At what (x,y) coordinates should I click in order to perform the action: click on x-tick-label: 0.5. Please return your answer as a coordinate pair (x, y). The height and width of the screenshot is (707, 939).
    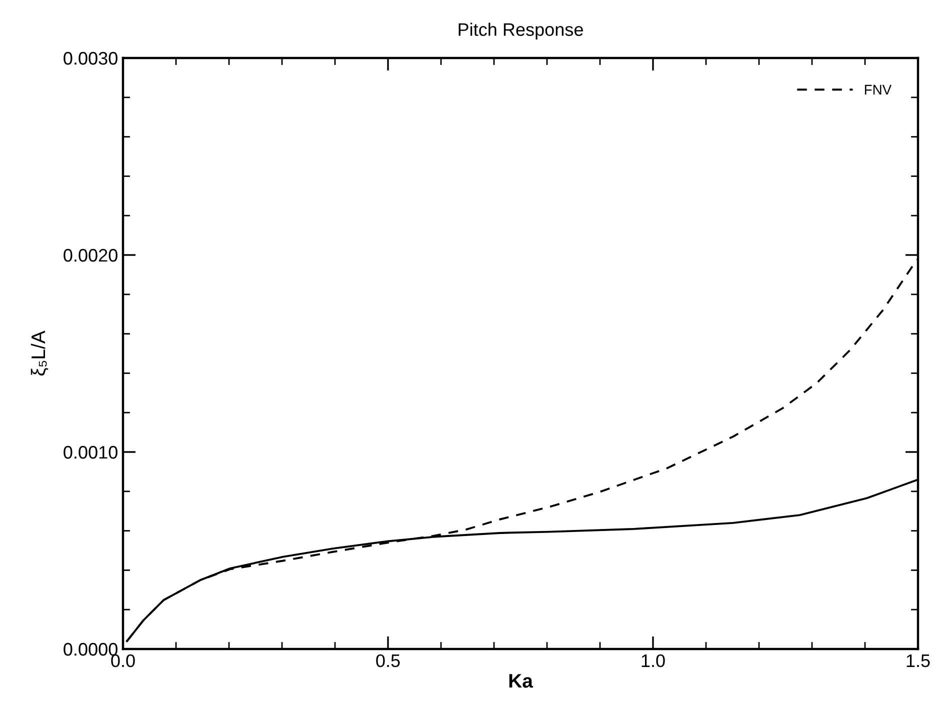
    Looking at the image, I should click on (388, 661).